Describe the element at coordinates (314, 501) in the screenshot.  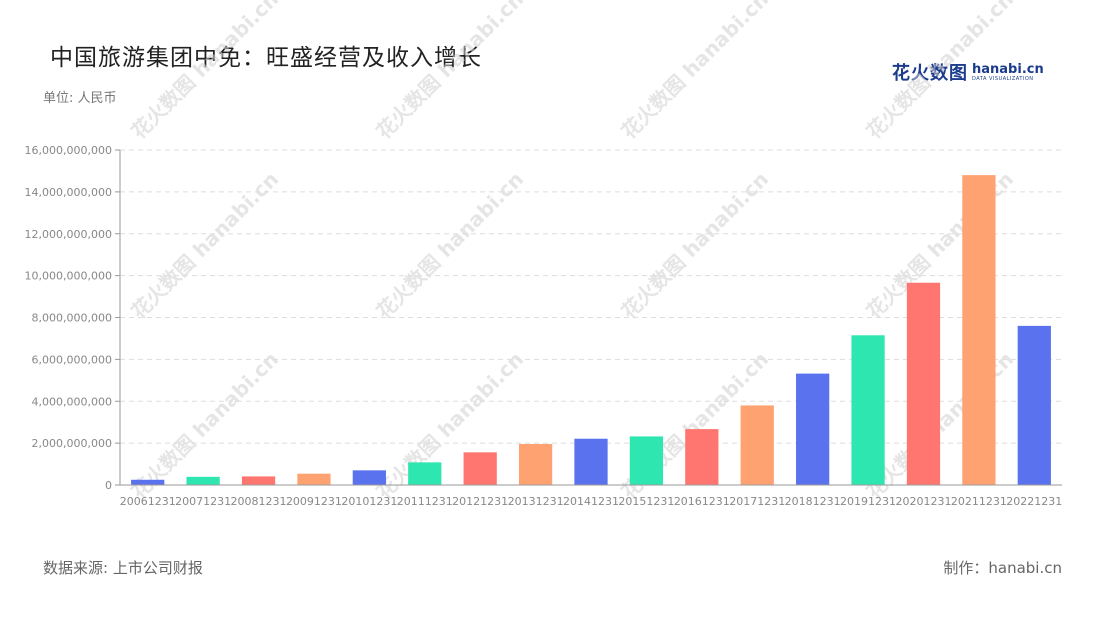
I see `x-tick-label: 20091231` at that location.